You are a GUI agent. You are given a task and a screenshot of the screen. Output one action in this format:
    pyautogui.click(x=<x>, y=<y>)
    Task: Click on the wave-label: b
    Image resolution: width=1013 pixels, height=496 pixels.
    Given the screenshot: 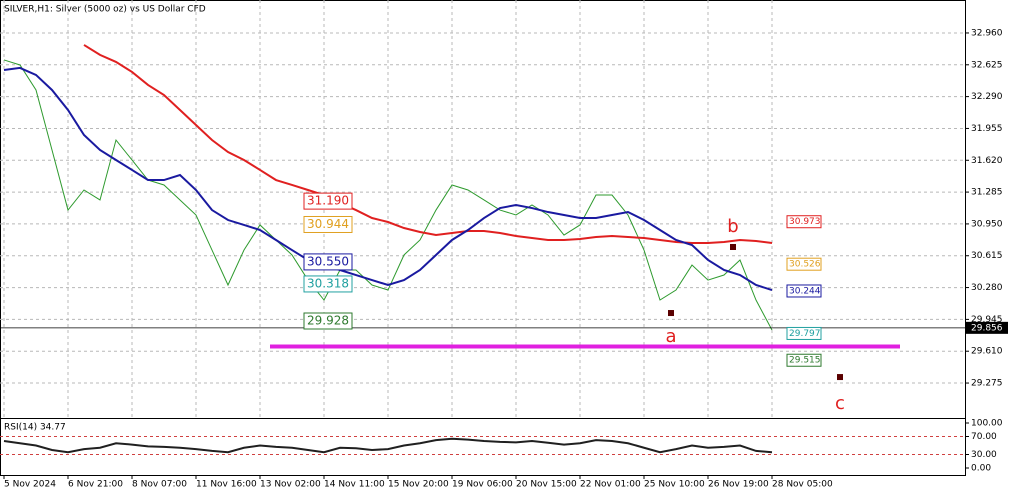 What is the action you would take?
    pyautogui.click(x=732, y=226)
    